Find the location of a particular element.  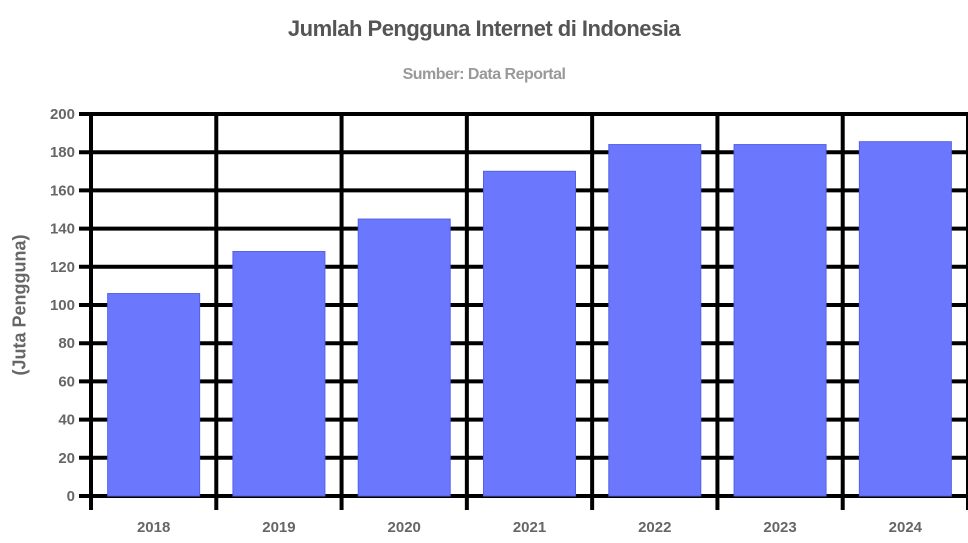

x-tick-label: 2018 is located at coordinates (153, 527).